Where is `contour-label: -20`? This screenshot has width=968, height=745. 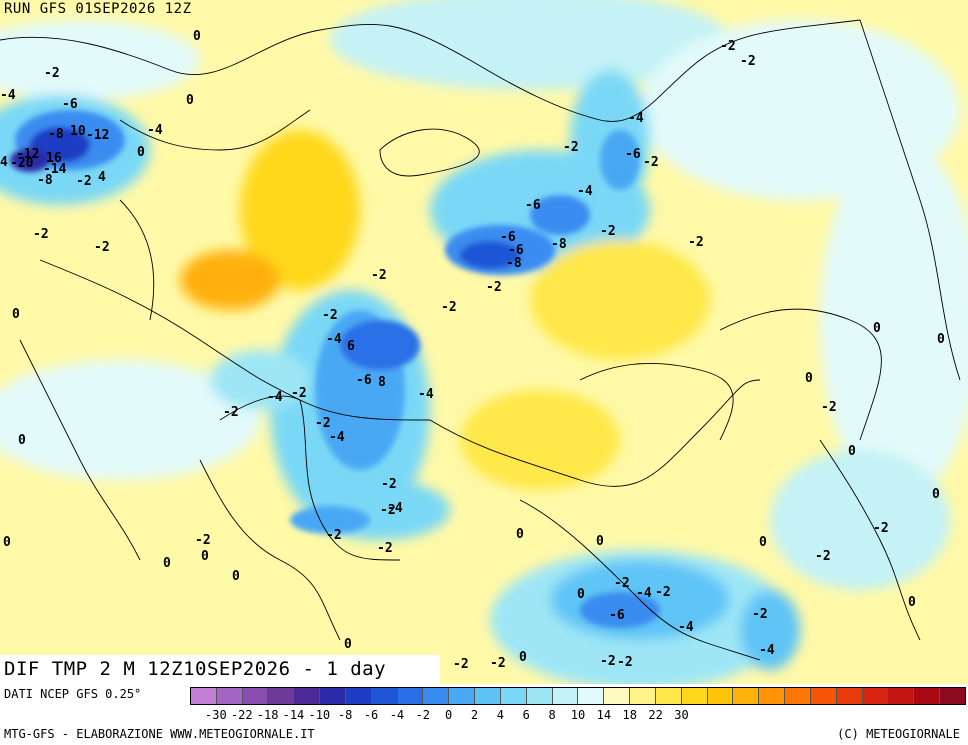
contour-label: -20 is located at coordinates (22, 163).